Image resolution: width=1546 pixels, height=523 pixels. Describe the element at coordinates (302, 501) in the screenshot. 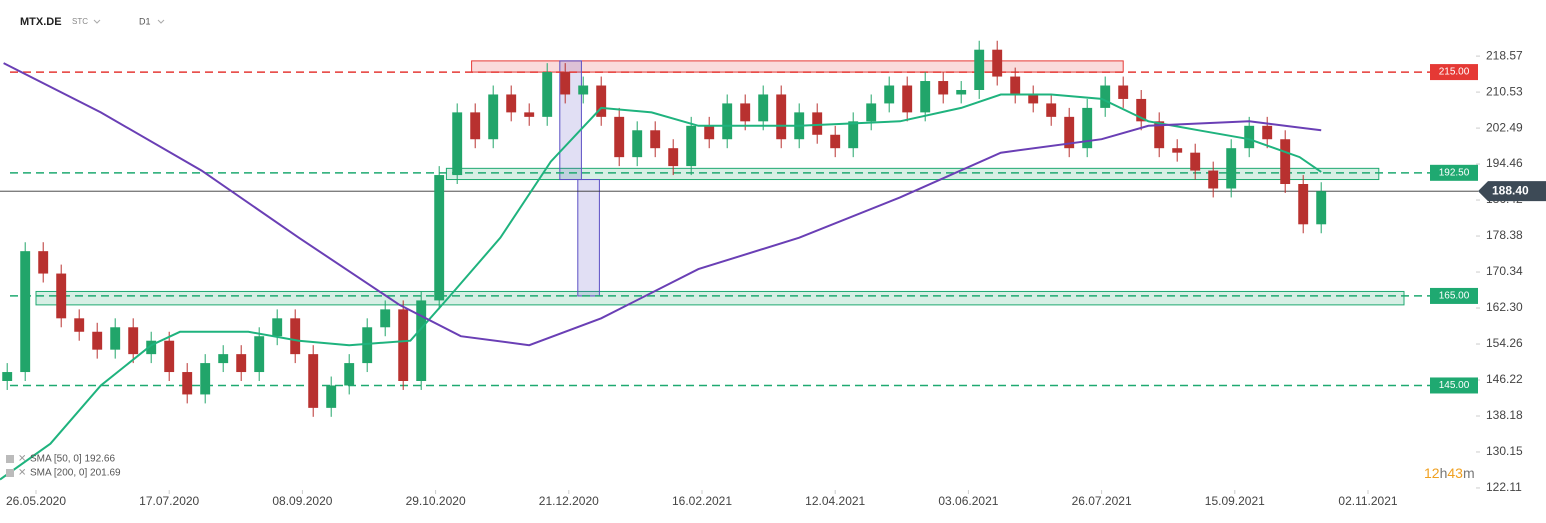

I see `x-tick-label: 08.09.2020` at that location.